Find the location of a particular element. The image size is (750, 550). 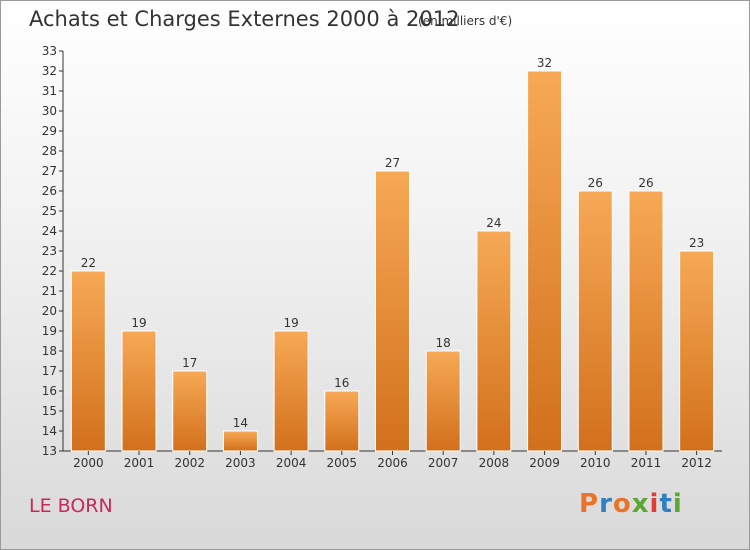

logo-letter: P is located at coordinates (589, 504).